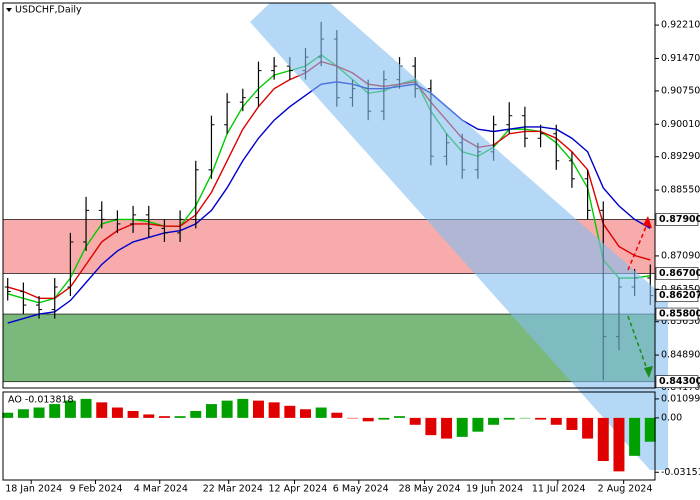  What do you see at coordinates (679, 314) in the screenshot?
I see `price-tag: 0.85800` at bounding box center [679, 314].